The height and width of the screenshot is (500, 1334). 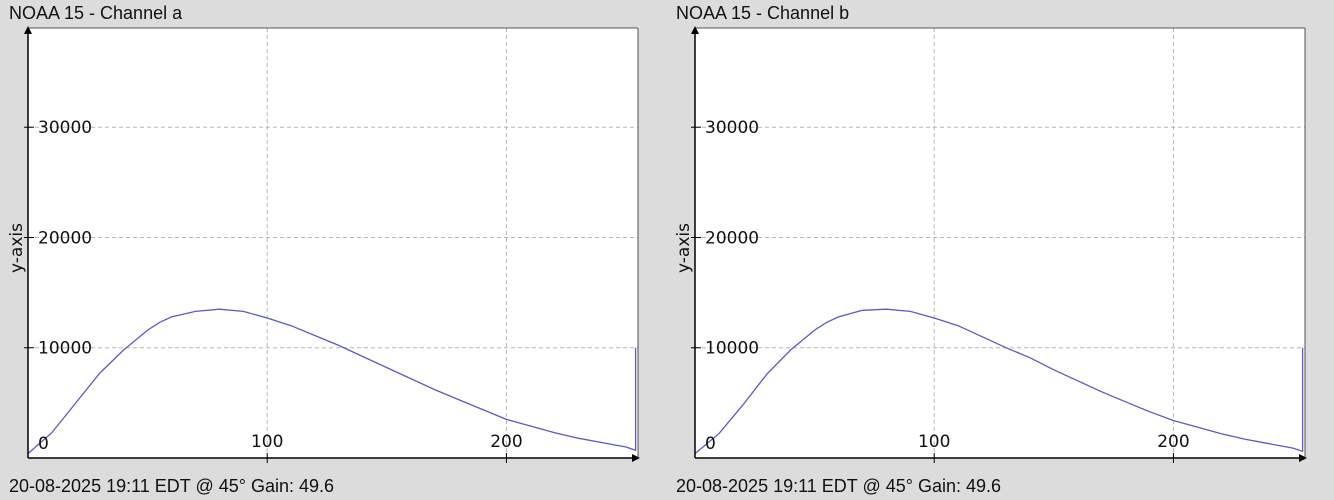 I want to click on chart-title: NOAA 15 - Channel b, so click(x=763, y=13).